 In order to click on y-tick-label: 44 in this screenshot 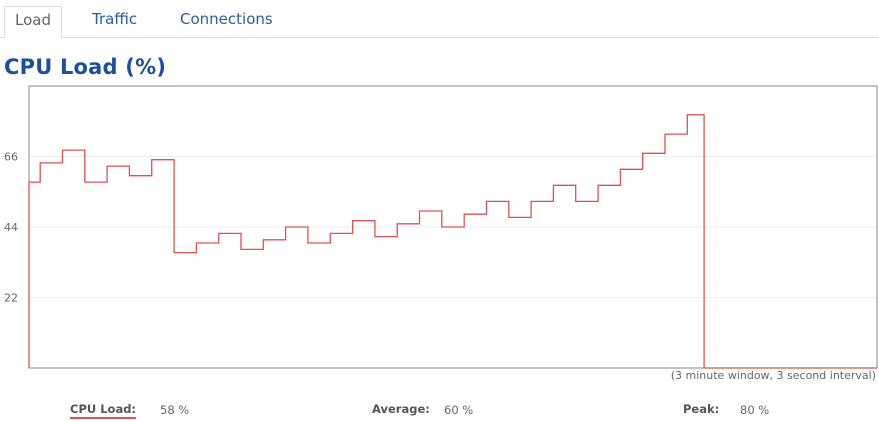, I will do `click(11, 227)`.